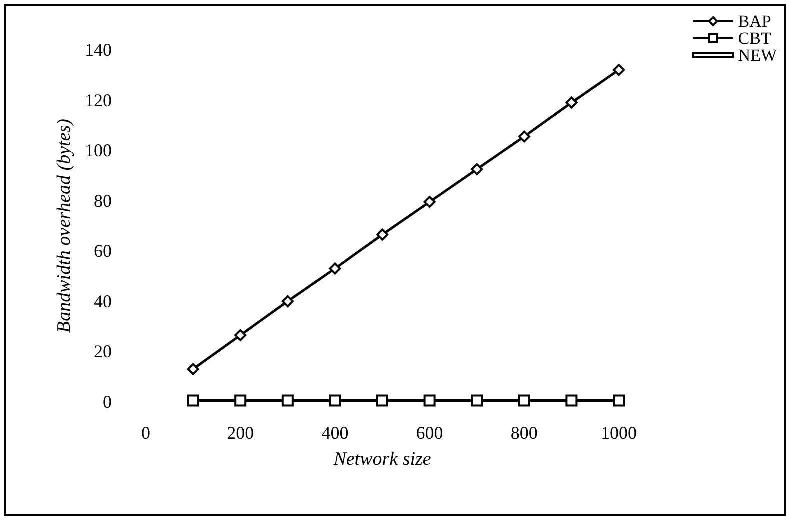 The height and width of the screenshot is (524, 790). What do you see at coordinates (98, 150) in the screenshot?
I see `y-tick-label: 100` at bounding box center [98, 150].